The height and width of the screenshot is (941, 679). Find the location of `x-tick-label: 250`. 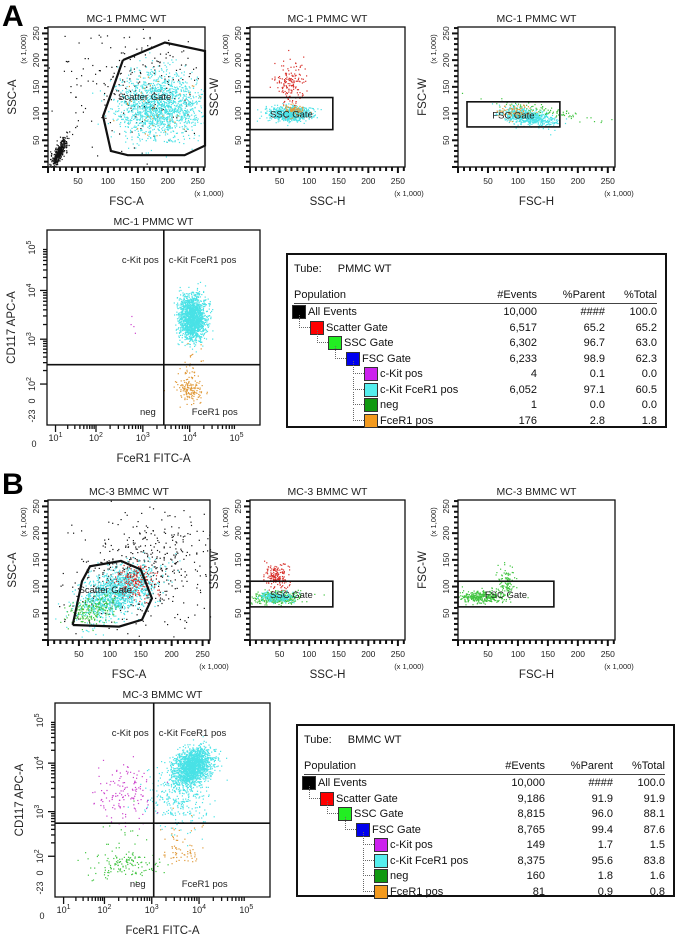

x-tick-label: 250 is located at coordinates (198, 181).